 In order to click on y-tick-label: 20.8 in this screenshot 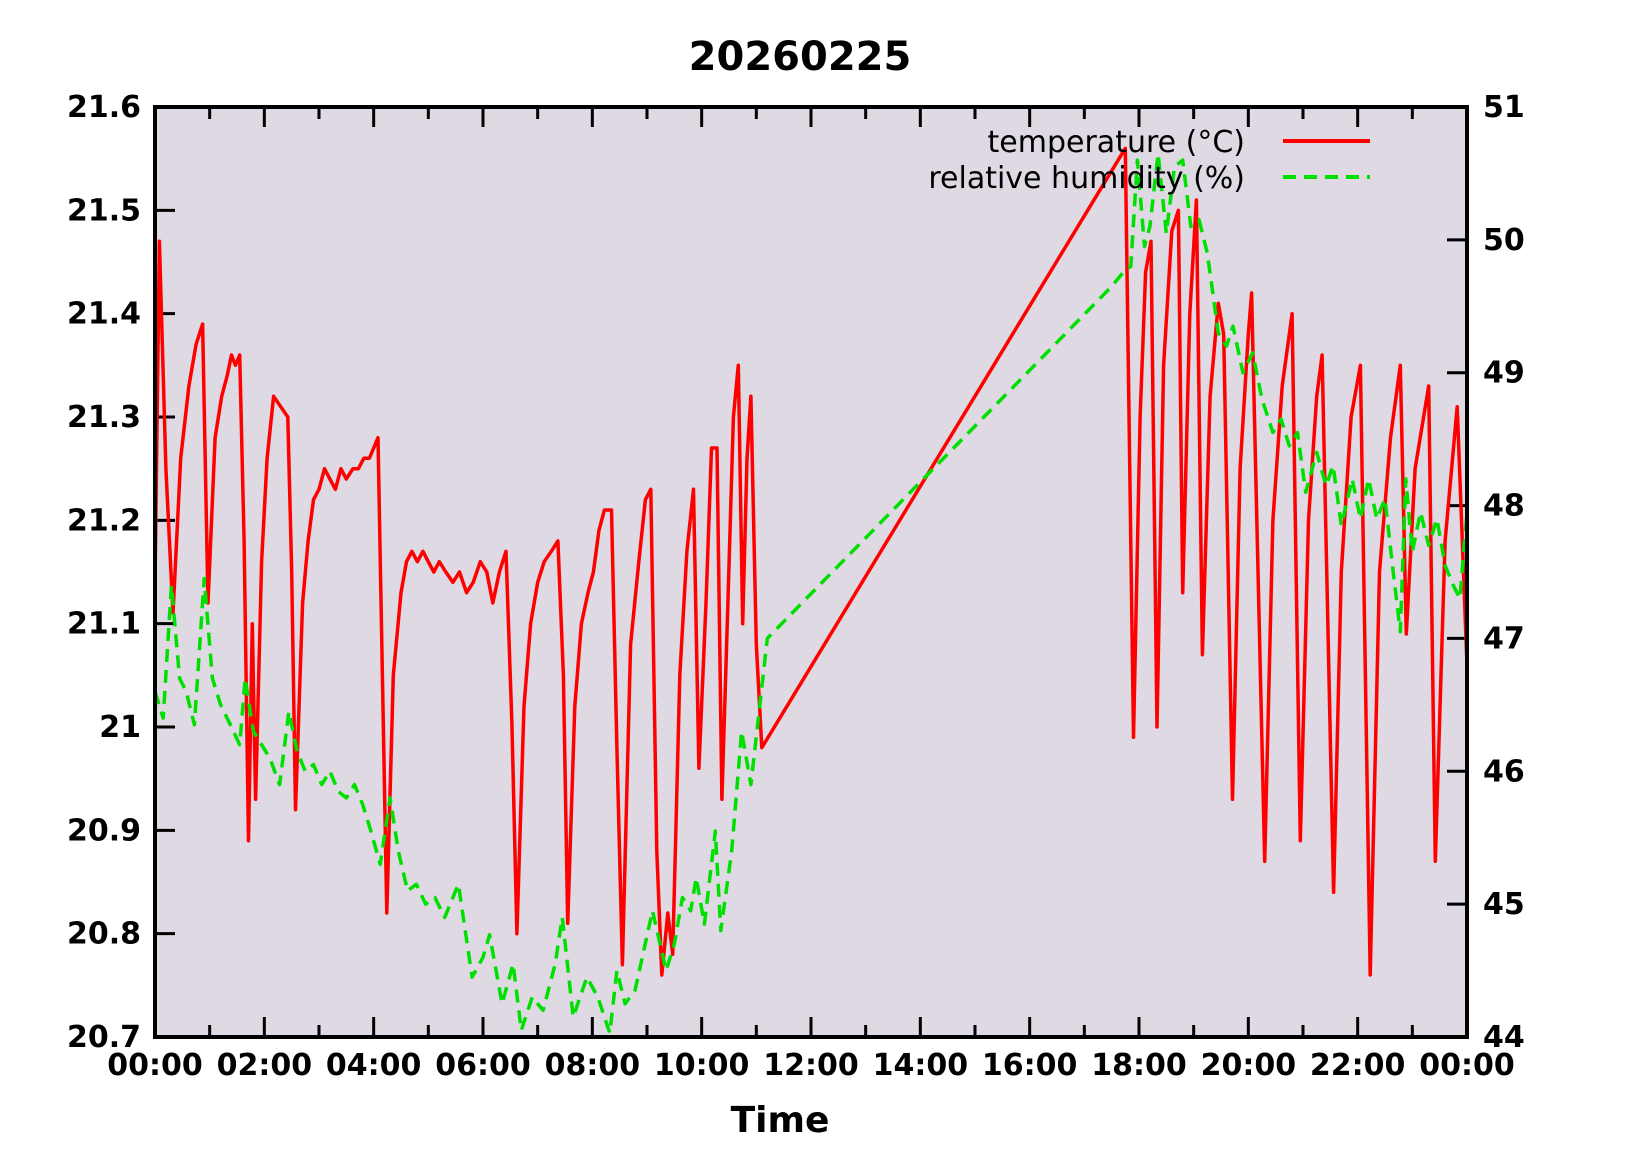, I will do `click(104, 934)`.